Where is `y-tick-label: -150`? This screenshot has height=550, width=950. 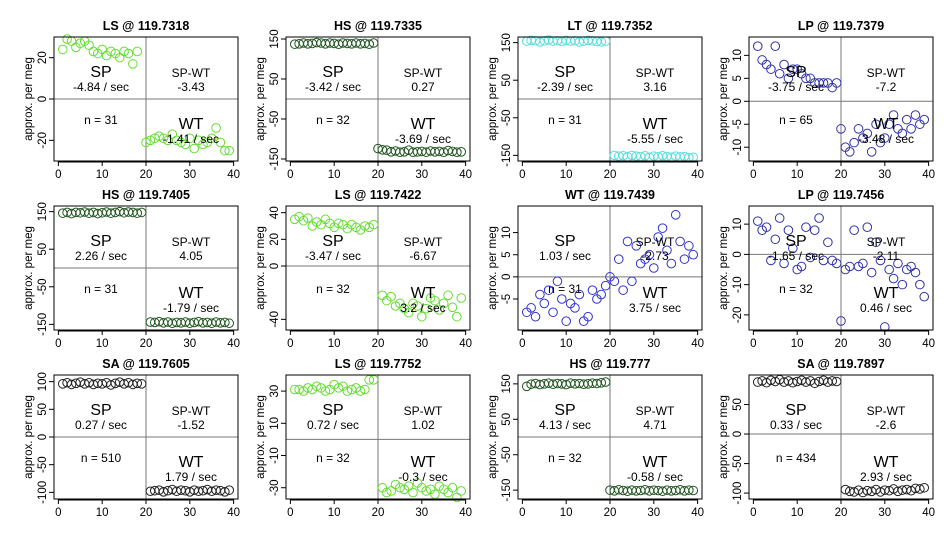 y-tick-label: -150 is located at coordinates (275, 158).